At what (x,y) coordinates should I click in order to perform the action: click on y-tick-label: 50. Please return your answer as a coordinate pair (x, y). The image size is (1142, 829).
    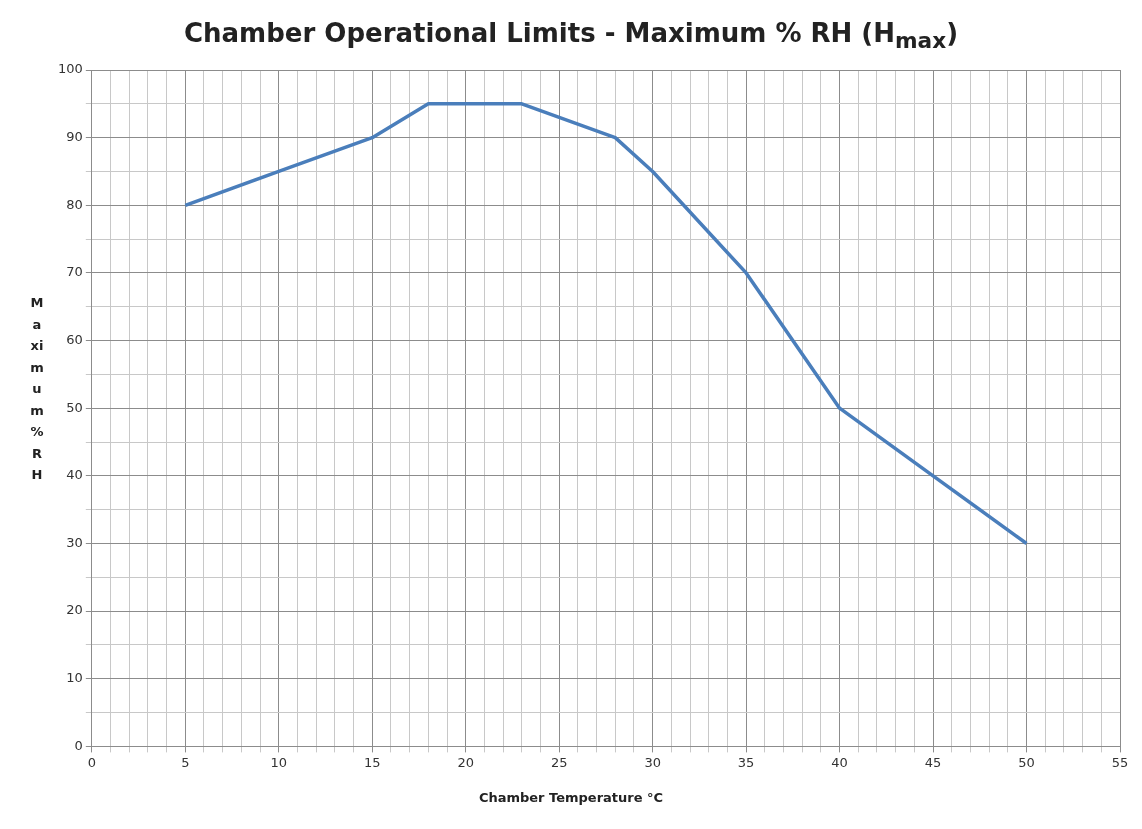
    Looking at the image, I should click on (74, 407).